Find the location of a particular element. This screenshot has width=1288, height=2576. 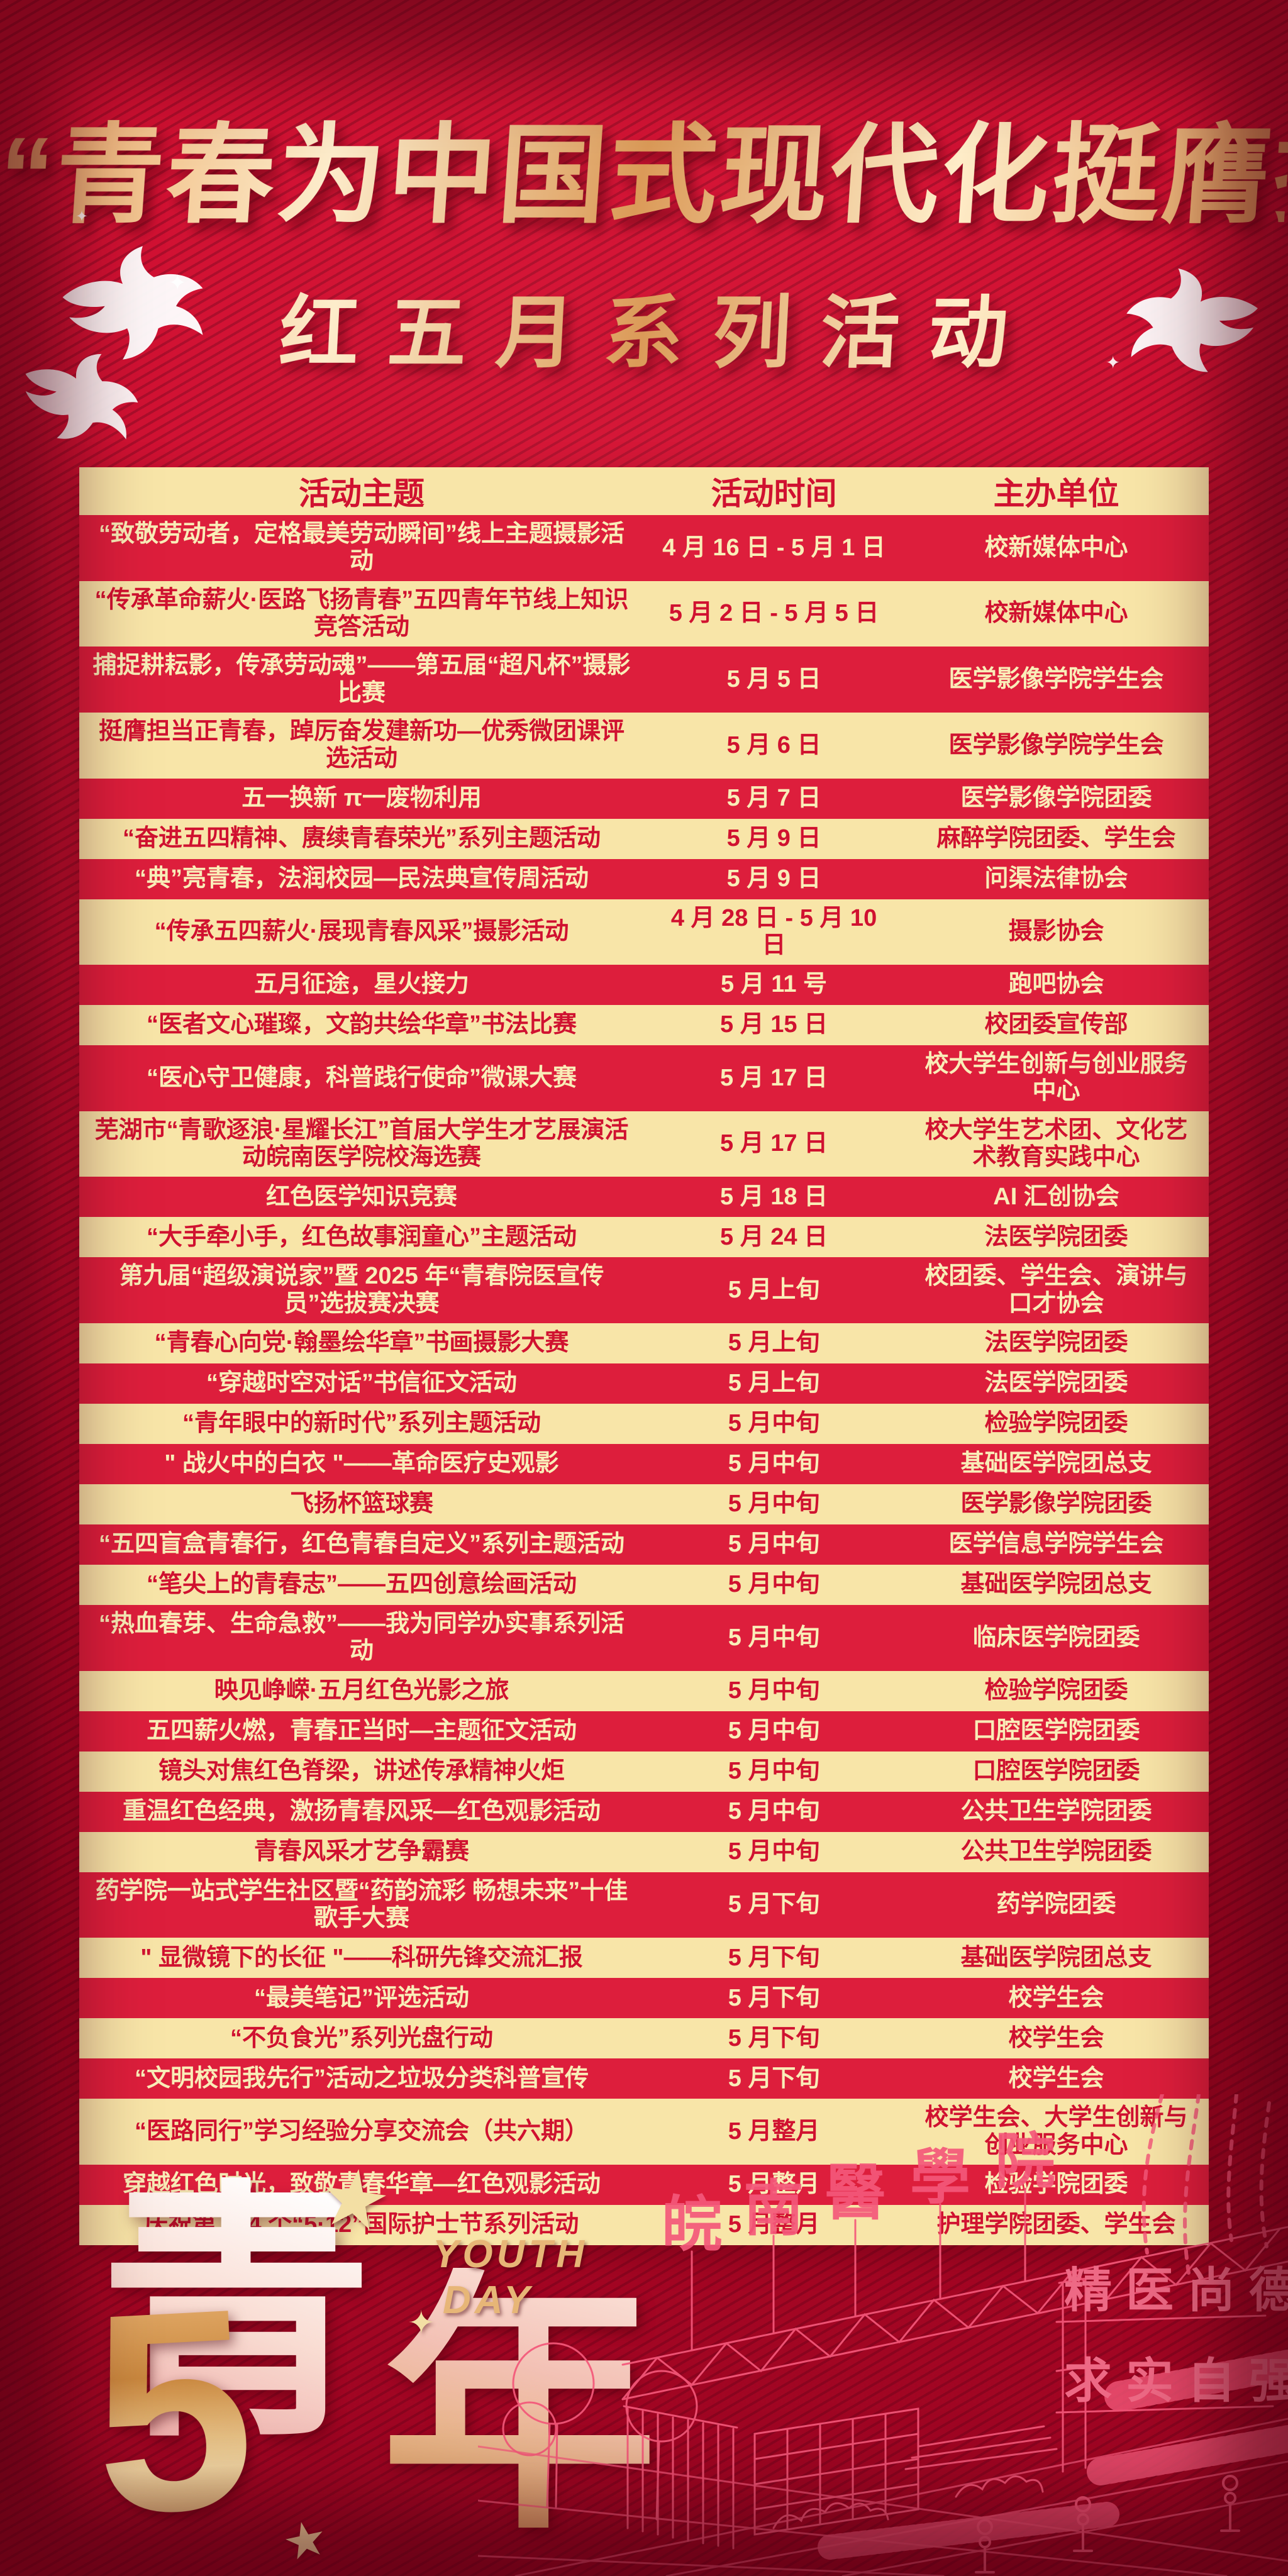

table-row: “文明校园我先行”活动之垃圾分类科普宣传 5 月下旬 校学生会 is located at coordinates (644, 2078).